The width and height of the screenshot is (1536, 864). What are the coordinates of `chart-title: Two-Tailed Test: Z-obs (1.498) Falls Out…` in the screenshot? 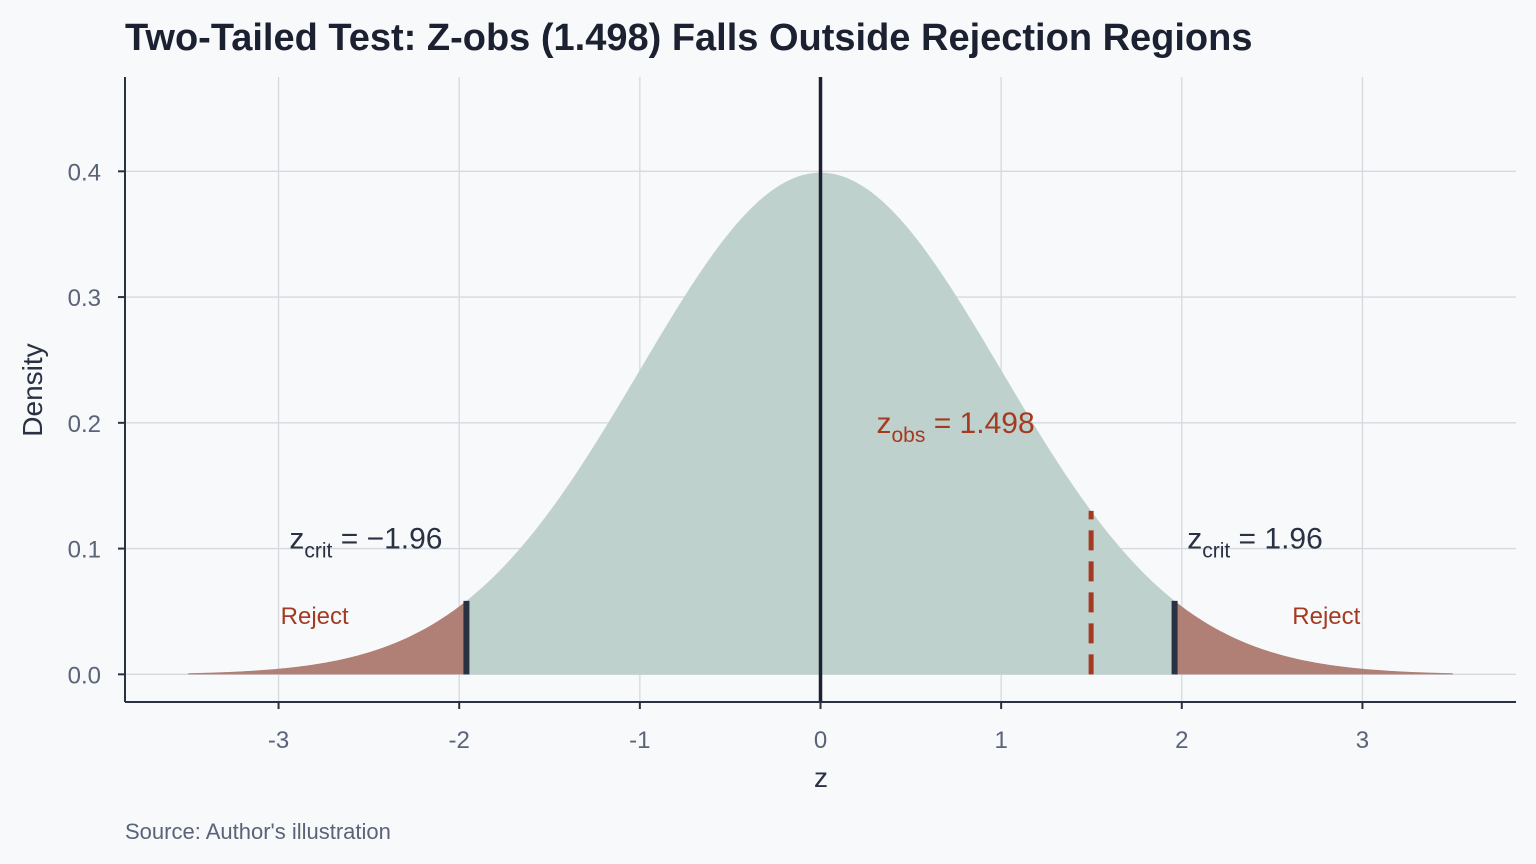 It's located at (689, 38).